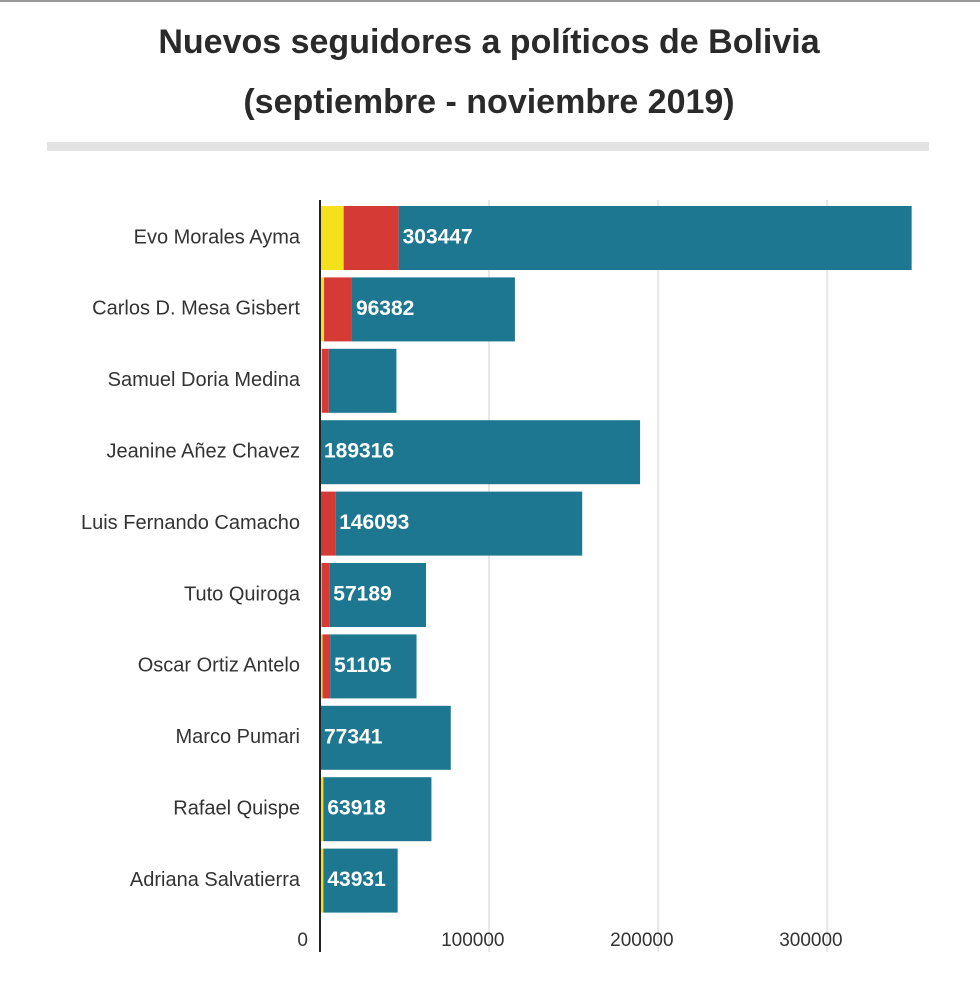  Describe the element at coordinates (196, 309) in the screenshot. I see `category-label: Carlos D. Mesa Gisbert` at that location.